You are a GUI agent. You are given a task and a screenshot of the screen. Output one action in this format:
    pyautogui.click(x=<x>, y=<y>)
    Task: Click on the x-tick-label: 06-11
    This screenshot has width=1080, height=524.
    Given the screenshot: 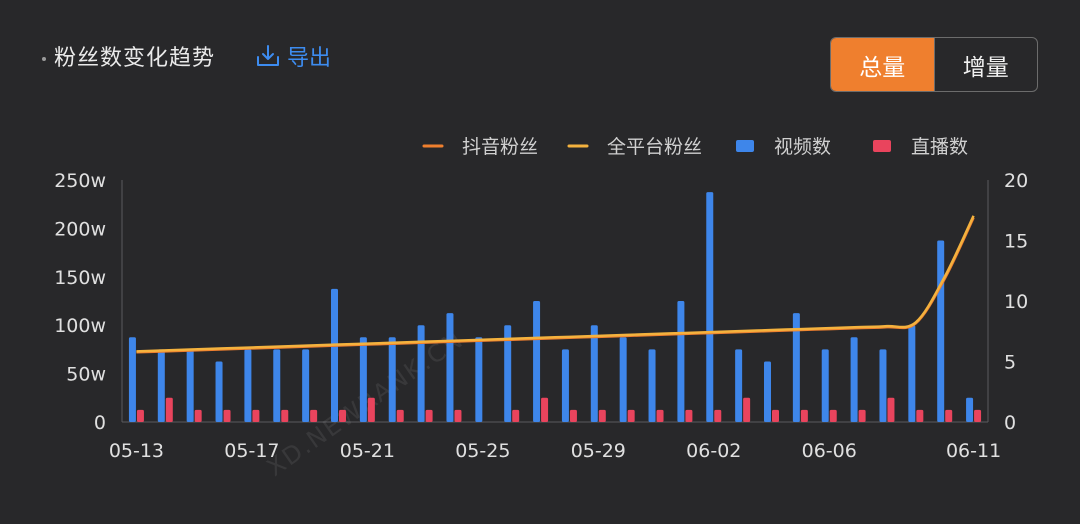 What is the action you would take?
    pyautogui.click(x=973, y=451)
    